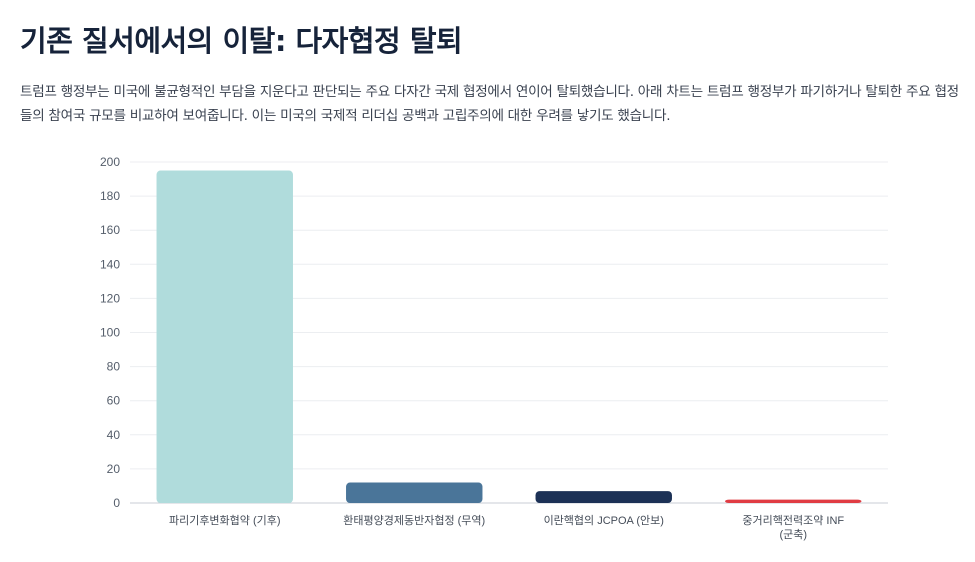 Image resolution: width=975 pixels, height=562 pixels. I want to click on y-tick-label: 0, so click(116, 503).